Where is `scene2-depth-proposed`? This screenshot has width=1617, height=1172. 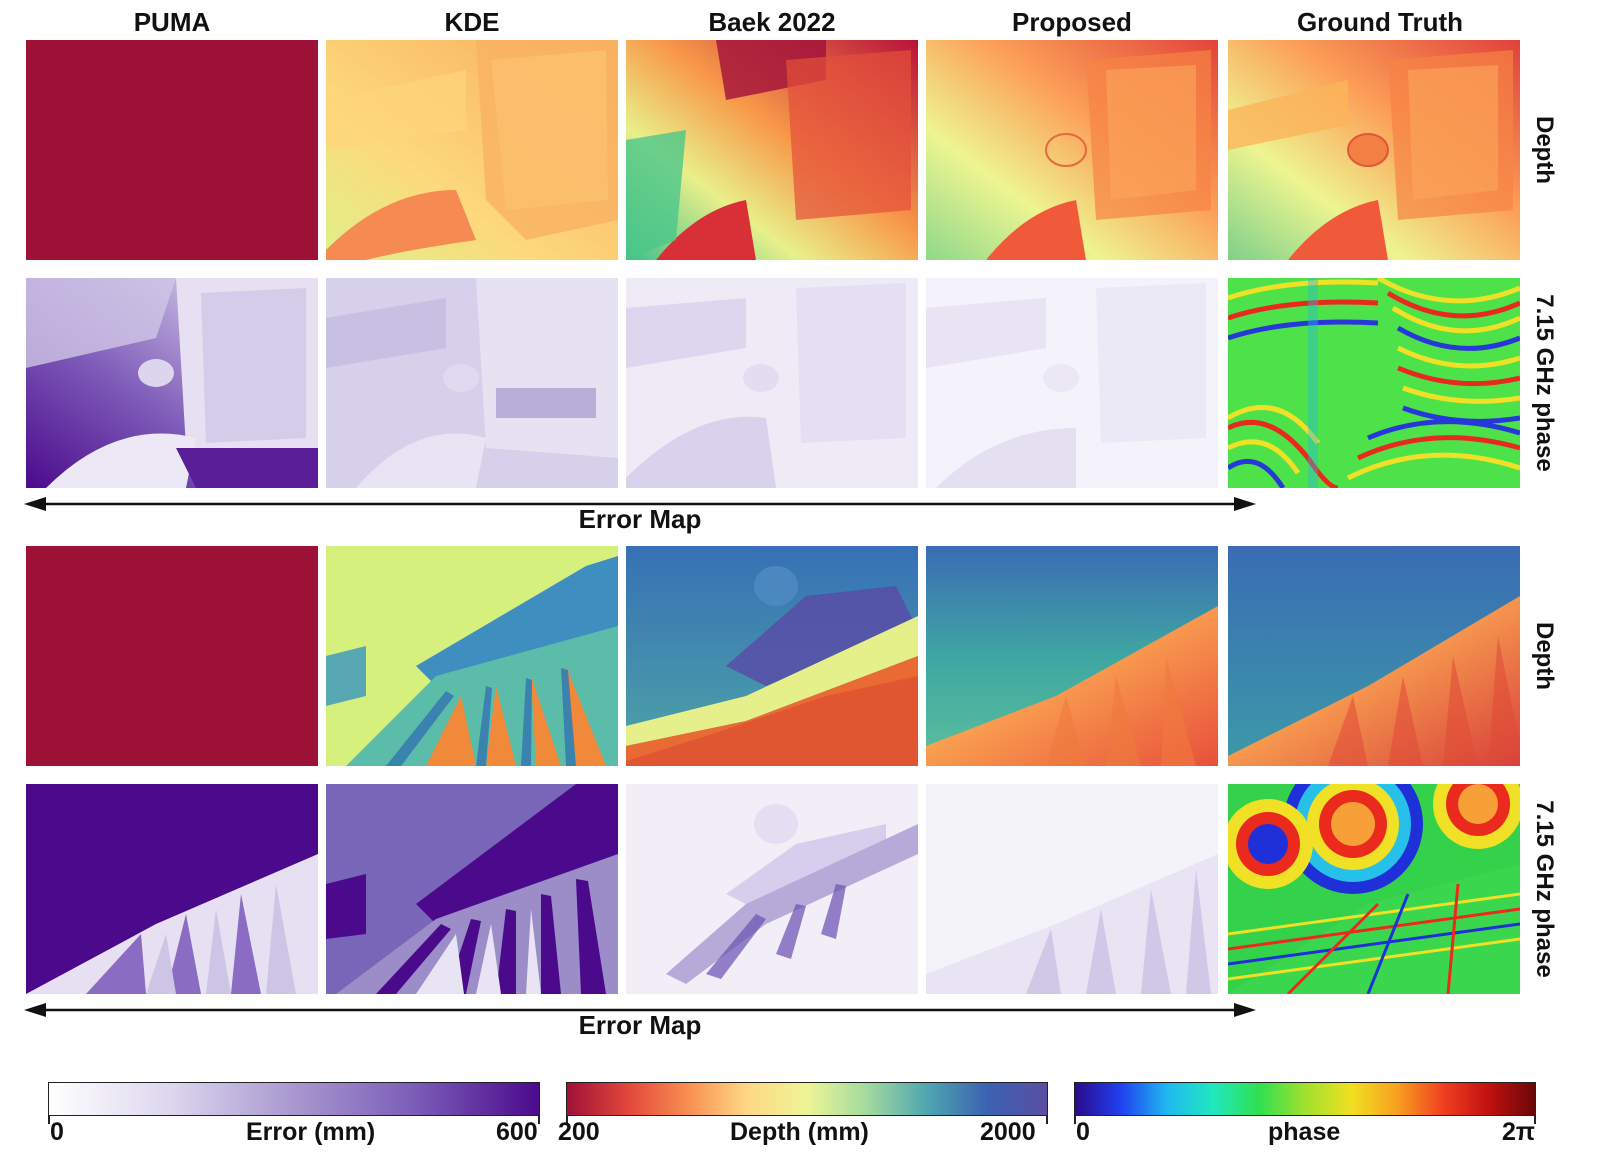
scene2-depth-proposed is located at coordinates (1072, 656).